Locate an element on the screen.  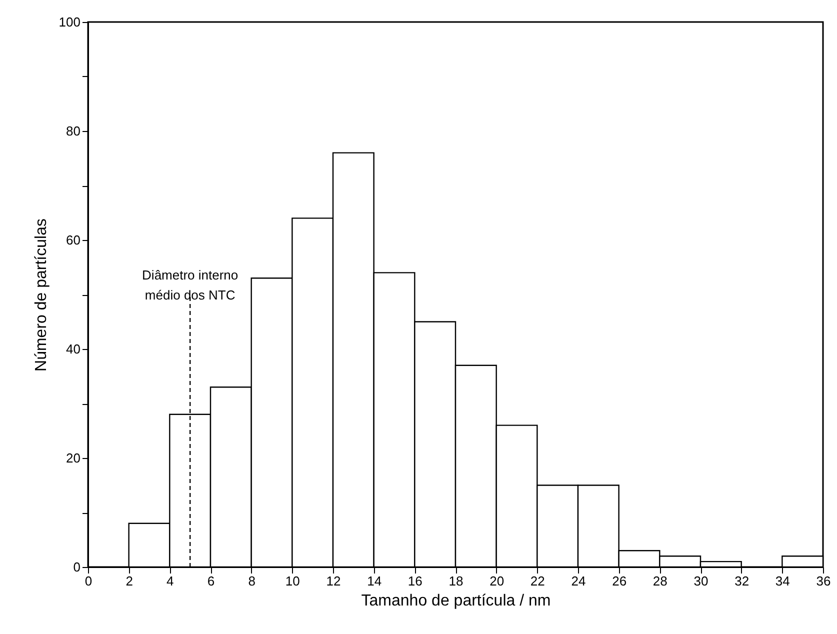
y-tick-label: 0 is located at coordinates (76, 567).